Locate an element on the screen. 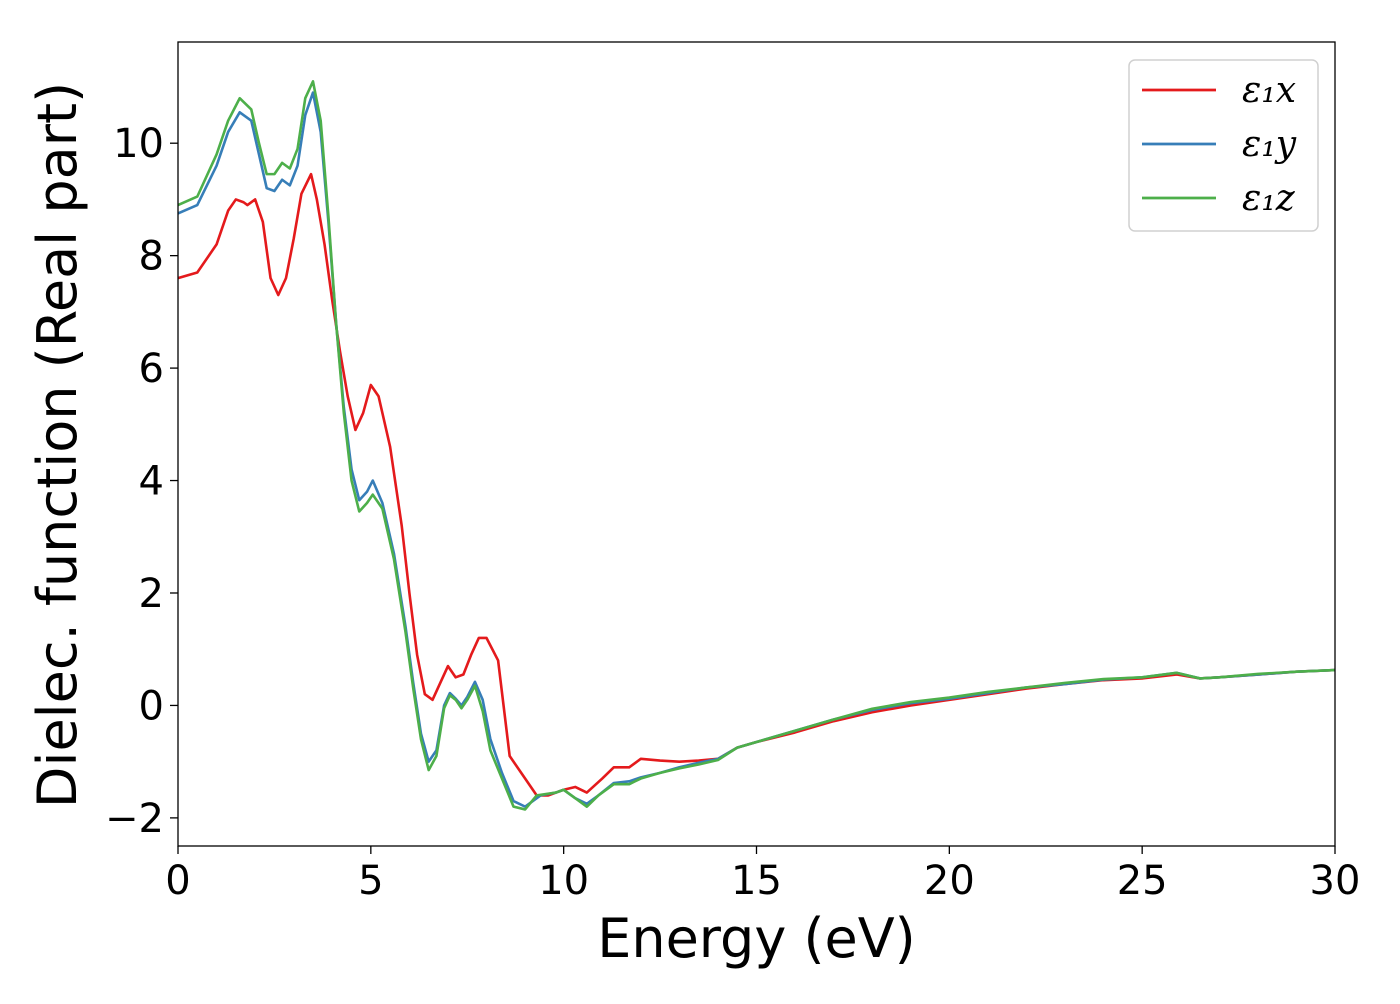  legend: ε₁x ε₁y ε₁z is located at coordinates (1223, 145).